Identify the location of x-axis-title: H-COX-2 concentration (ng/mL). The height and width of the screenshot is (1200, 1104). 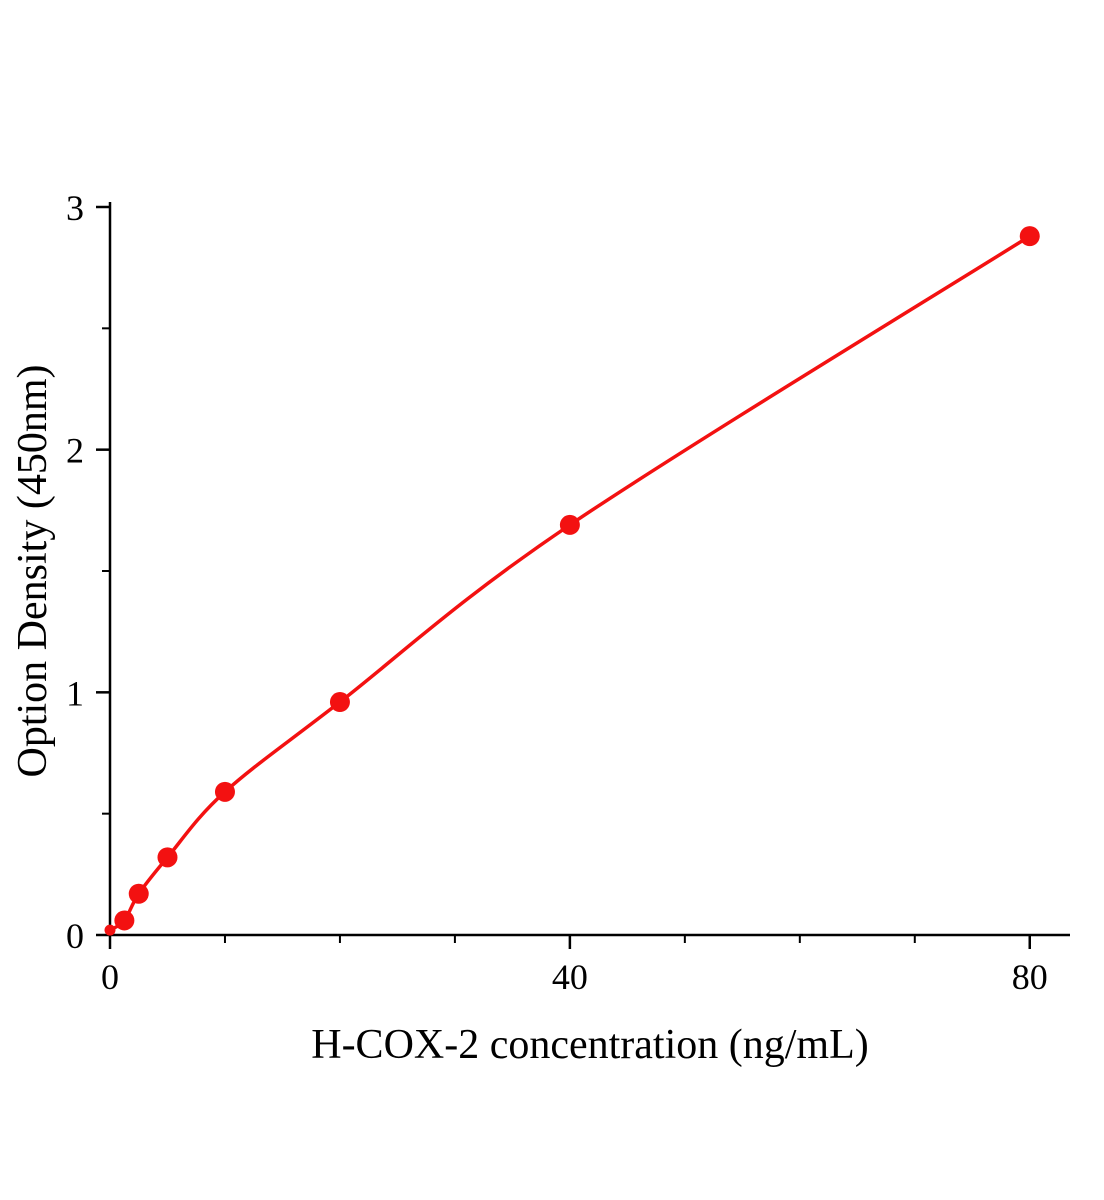
(590, 1045).